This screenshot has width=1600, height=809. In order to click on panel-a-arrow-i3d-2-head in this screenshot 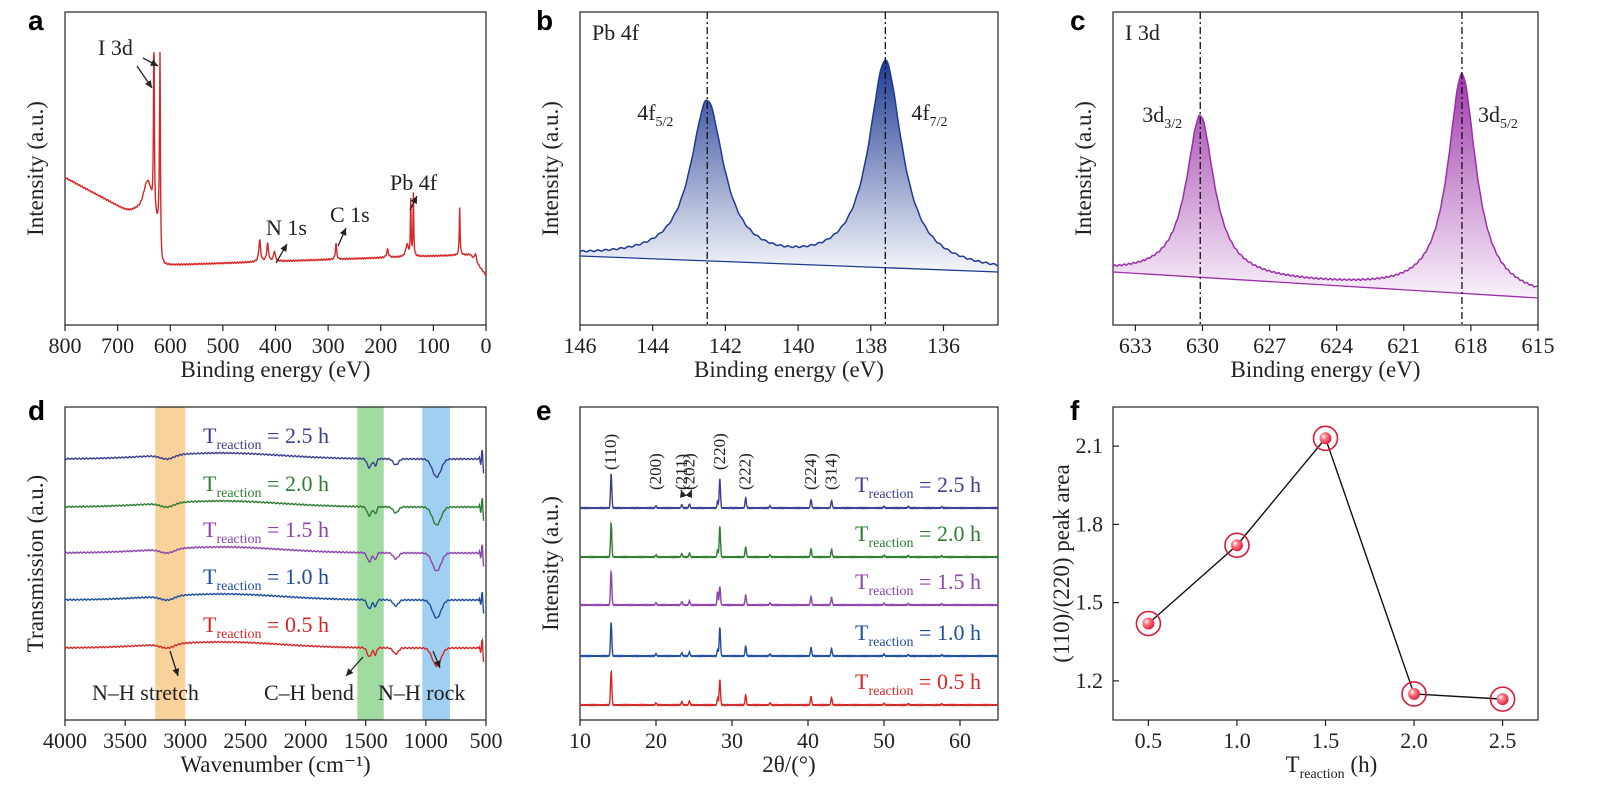, I will do `click(154, 62)`.